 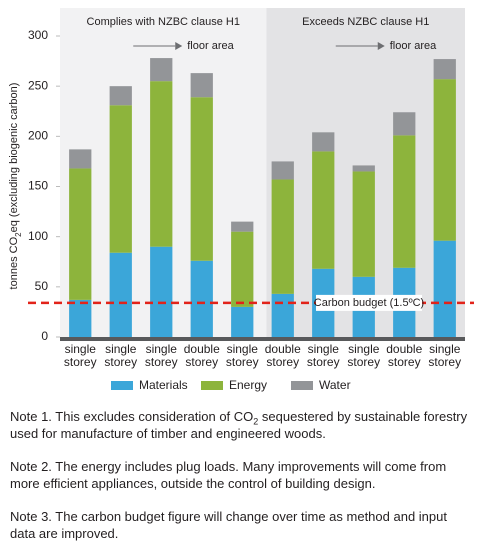 What do you see at coordinates (38, 236) in the screenshot?
I see `y-tick-label: 100` at bounding box center [38, 236].